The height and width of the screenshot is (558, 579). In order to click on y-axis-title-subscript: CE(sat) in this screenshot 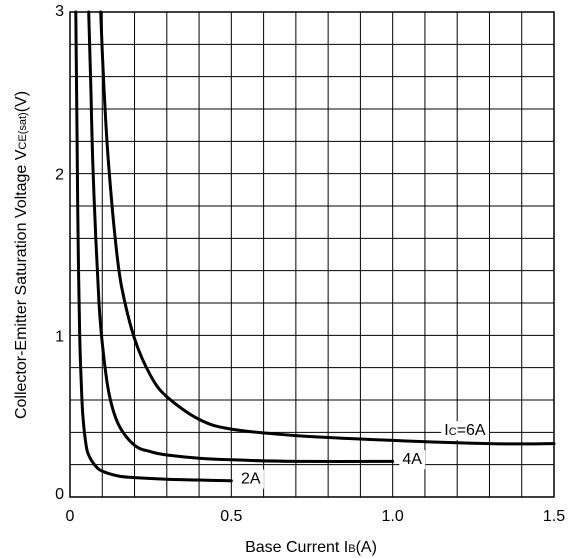, I will do `click(23, 130)`.